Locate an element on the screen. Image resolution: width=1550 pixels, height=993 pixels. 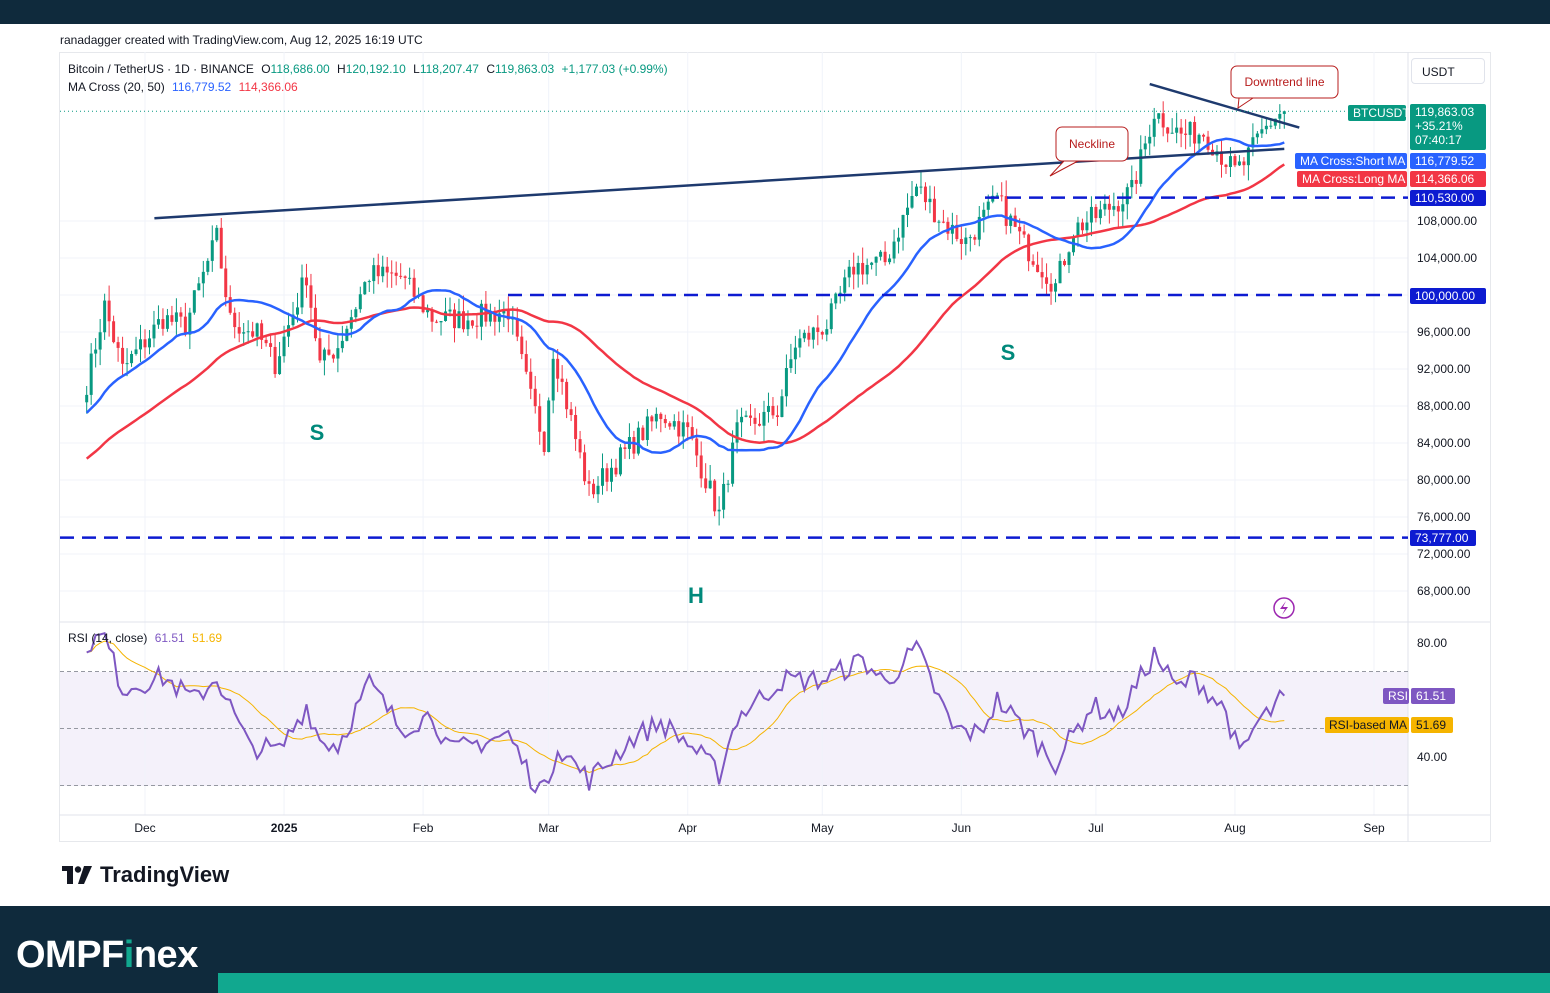
open-label: O is located at coordinates (266, 69).